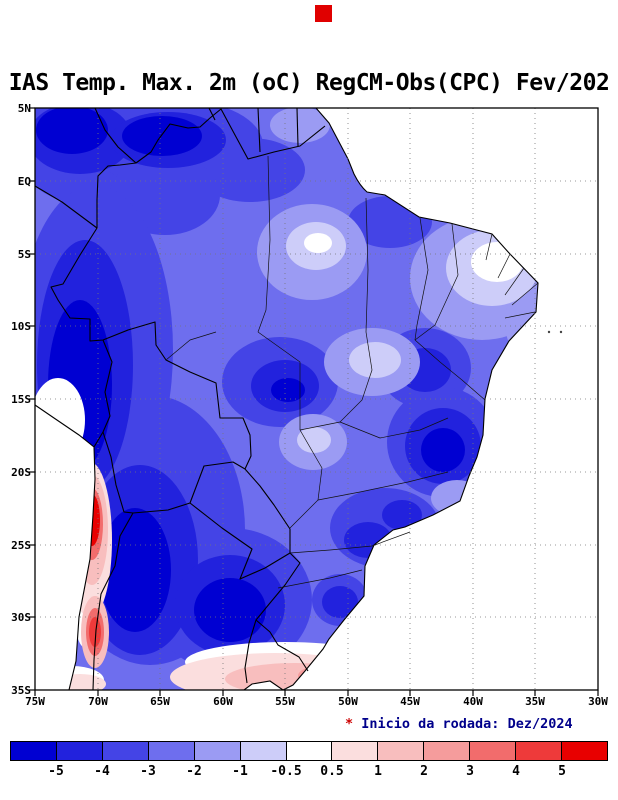 The width and height of the screenshot is (618, 800). What do you see at coordinates (332, 771) in the screenshot?
I see `colorbar-label: 0.5` at bounding box center [332, 771].